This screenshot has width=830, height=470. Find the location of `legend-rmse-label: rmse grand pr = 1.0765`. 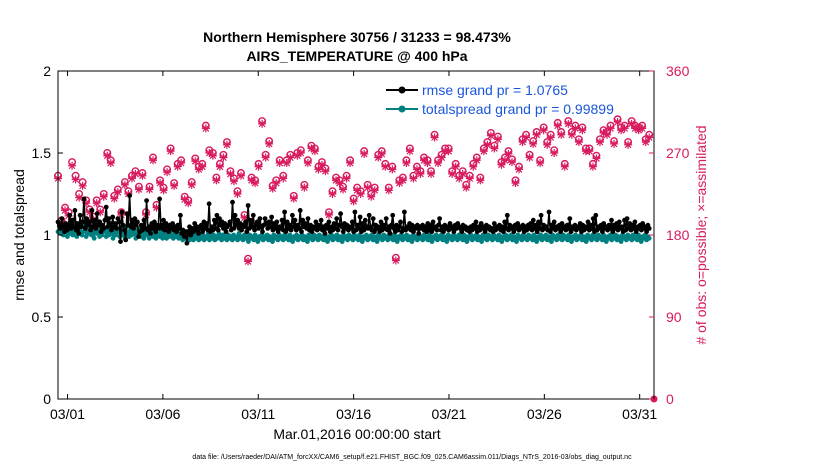

legend-rmse-label: rmse grand pr = 1.0765 is located at coordinates (495, 90).